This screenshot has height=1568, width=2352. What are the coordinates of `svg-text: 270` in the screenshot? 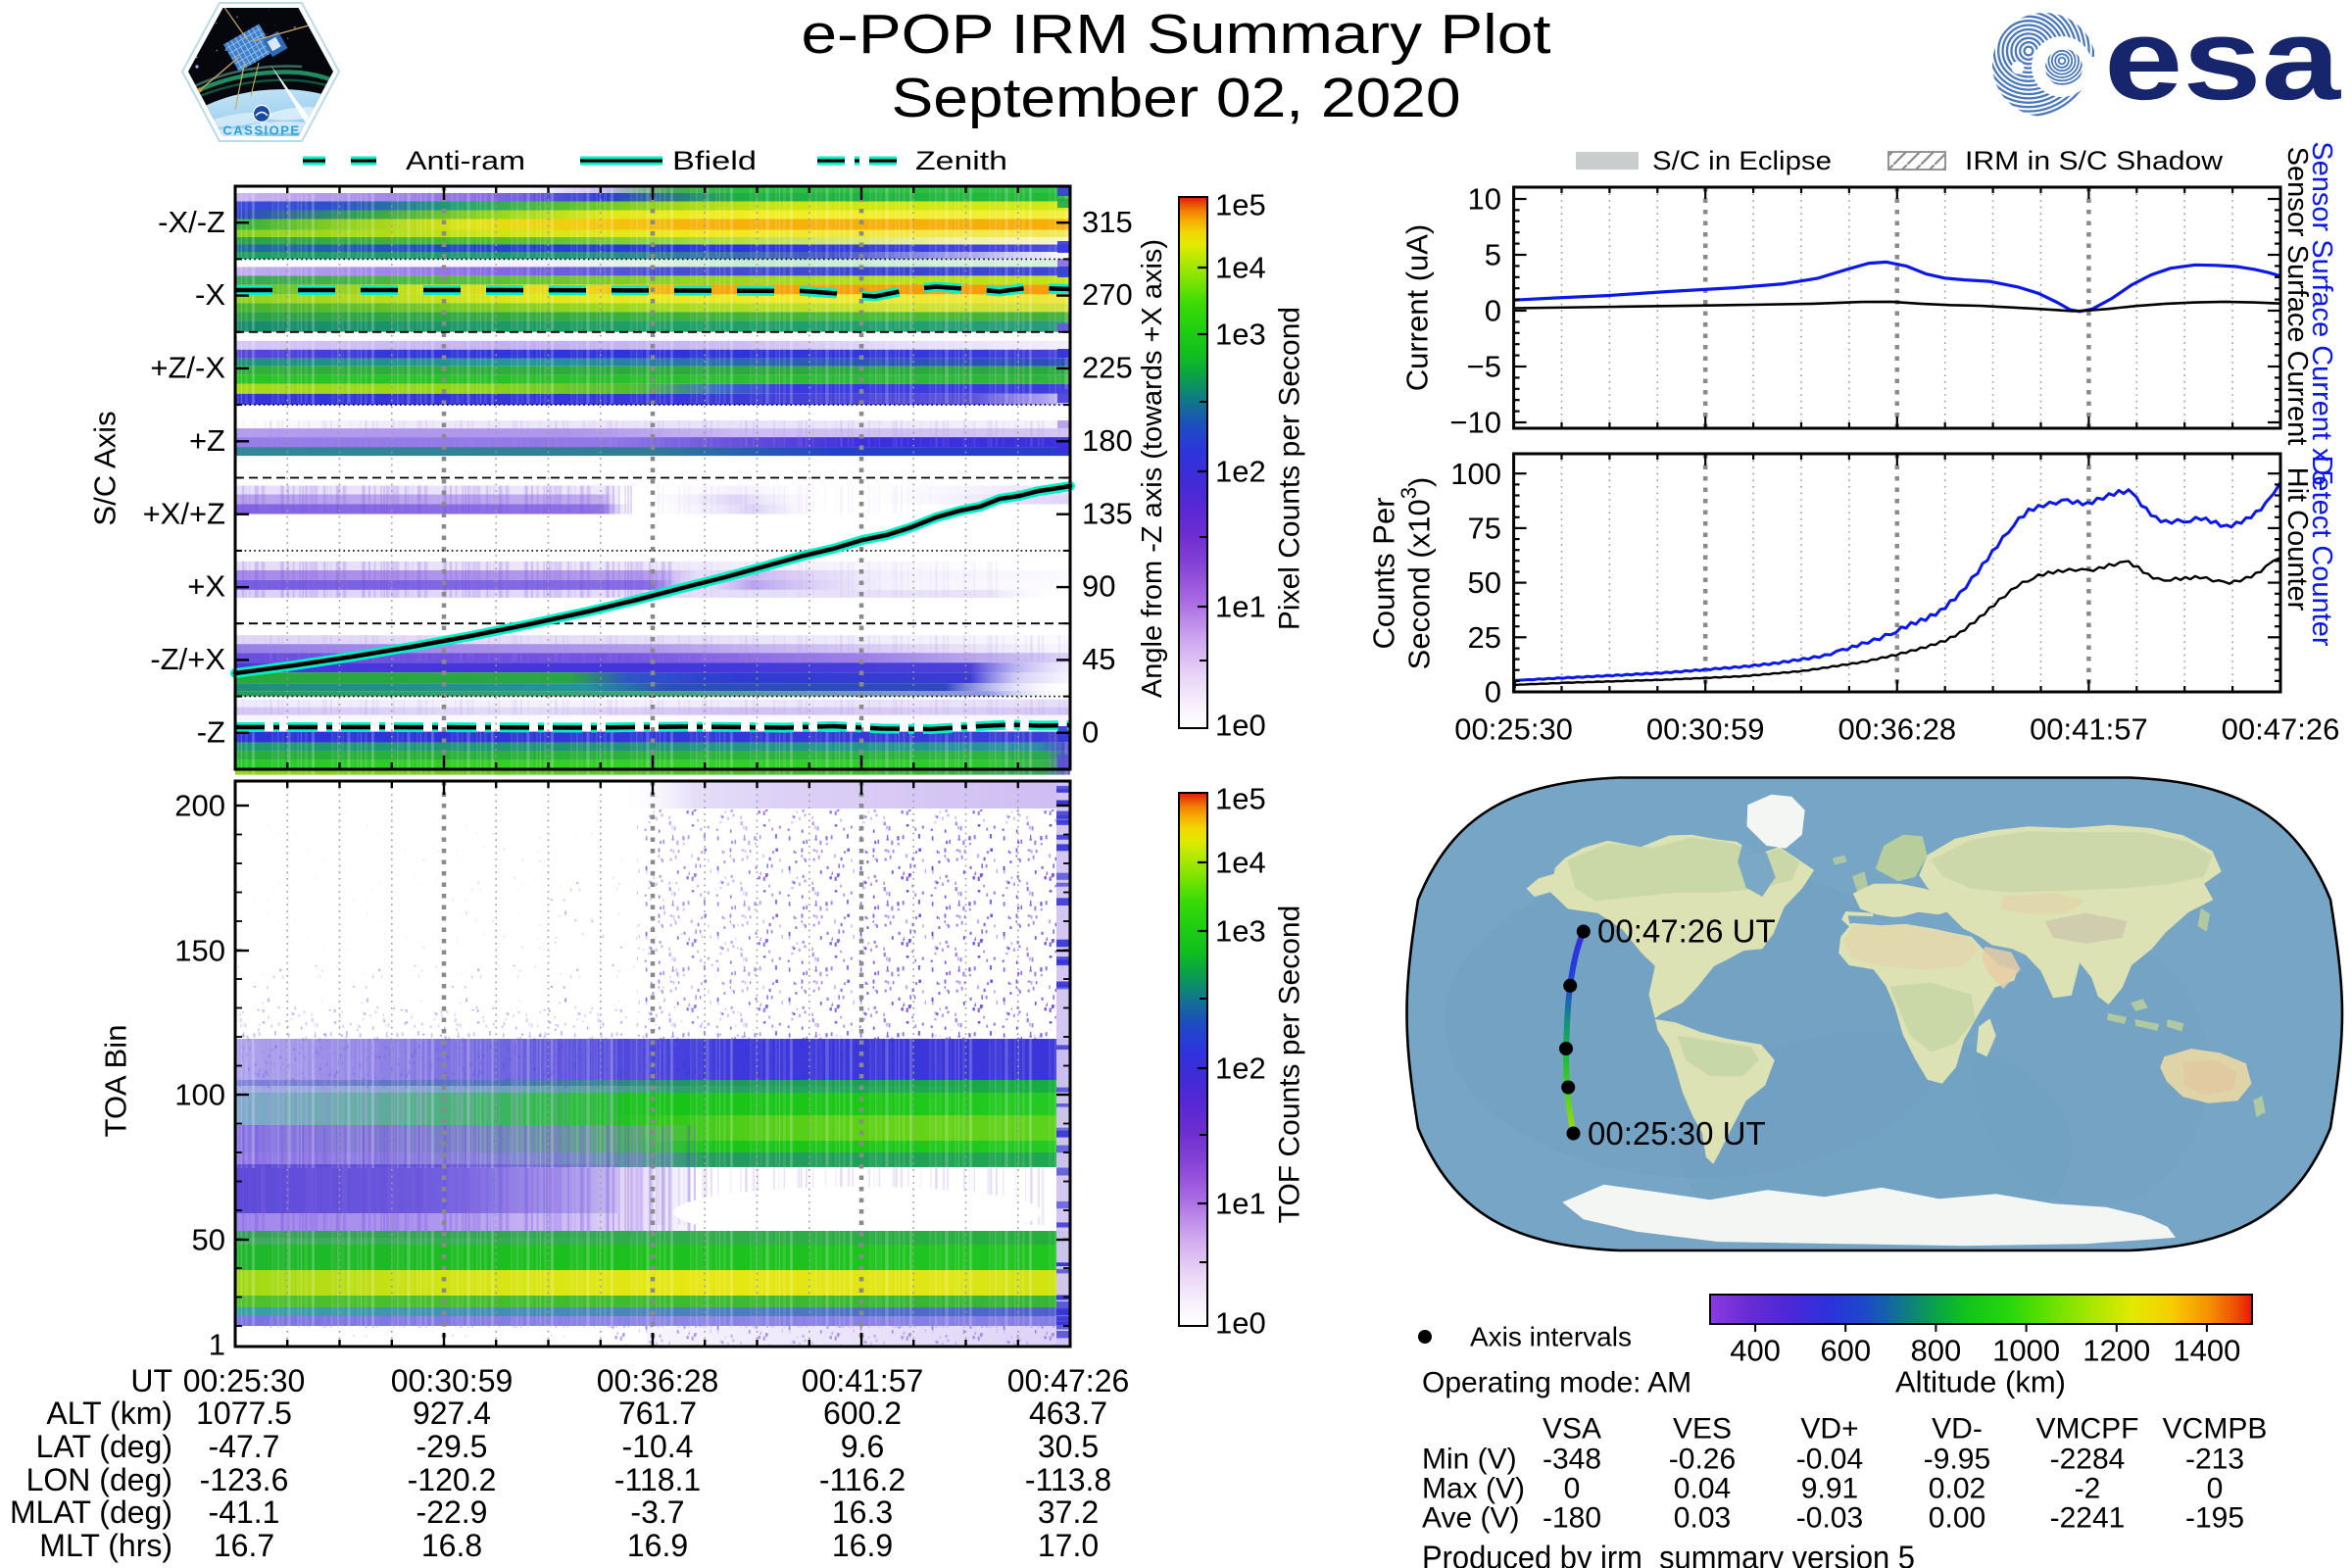 It's located at (1107, 294).